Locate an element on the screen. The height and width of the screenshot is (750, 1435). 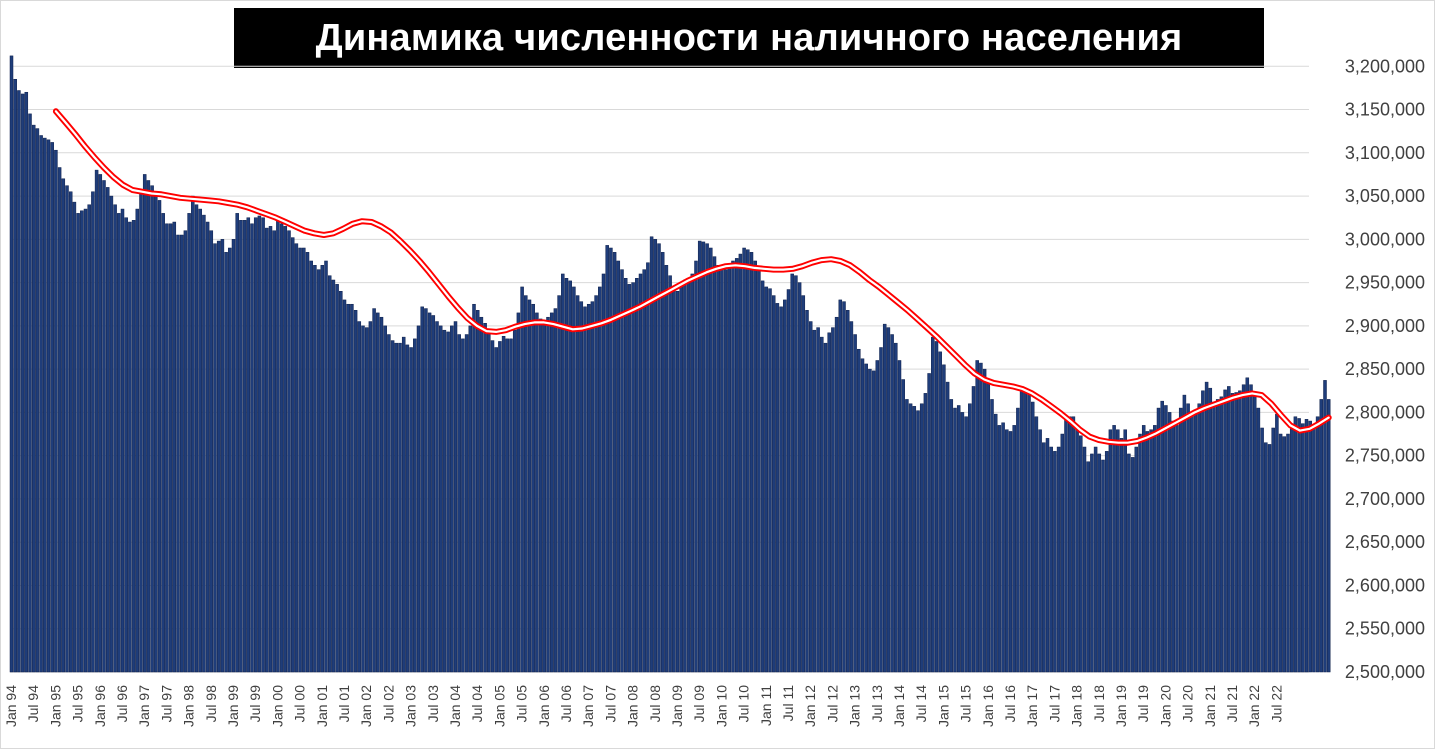
x-tick-label: Jan 15 is located at coordinates (943, 706).